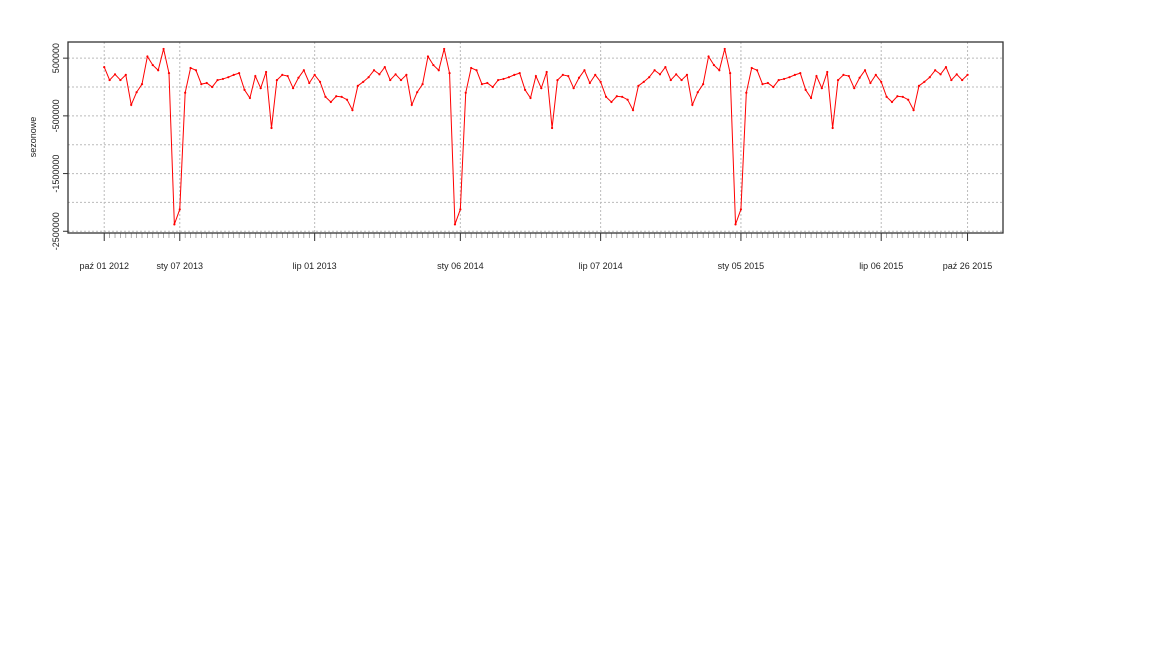 The width and height of the screenshot is (1152, 653). Describe the element at coordinates (881, 266) in the screenshot. I see `x-tick-label: lip 06 2015` at that location.